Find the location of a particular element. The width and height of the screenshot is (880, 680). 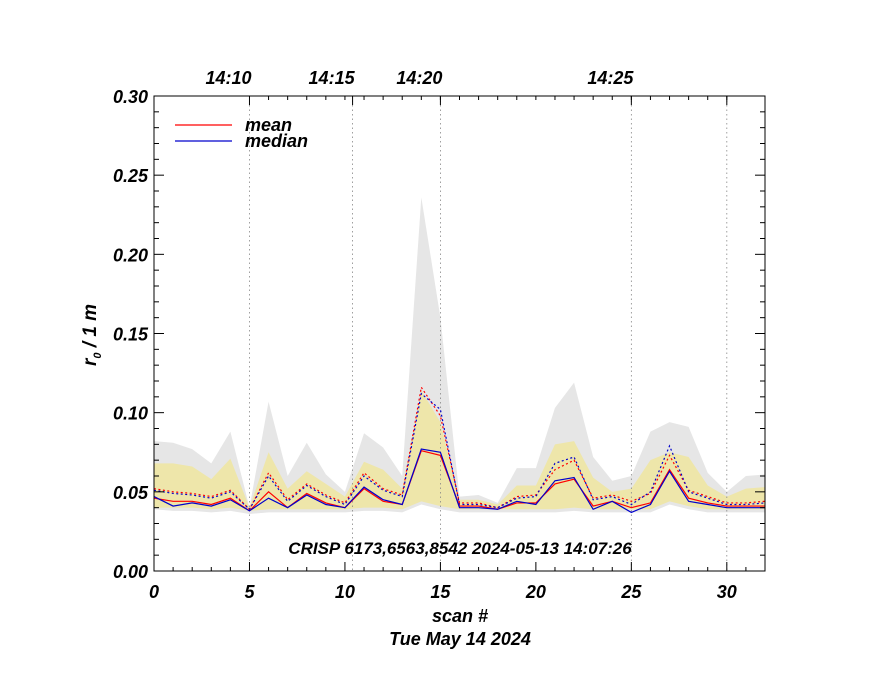

y-tick-label: 0.20 is located at coordinates (130, 255).